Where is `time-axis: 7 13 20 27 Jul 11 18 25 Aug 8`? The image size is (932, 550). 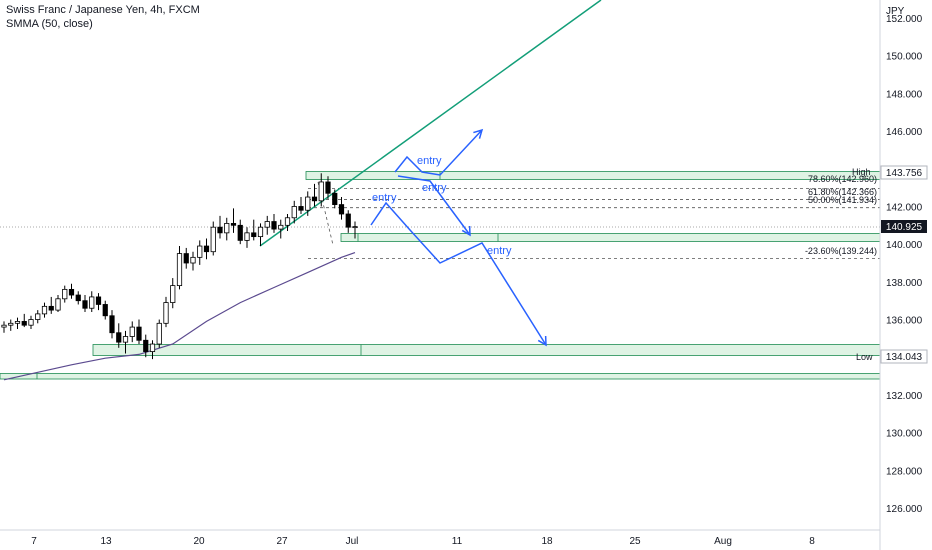 time-axis: 7 13 20 27 Jul 11 18 25 Aug 8 is located at coordinates (423, 541).